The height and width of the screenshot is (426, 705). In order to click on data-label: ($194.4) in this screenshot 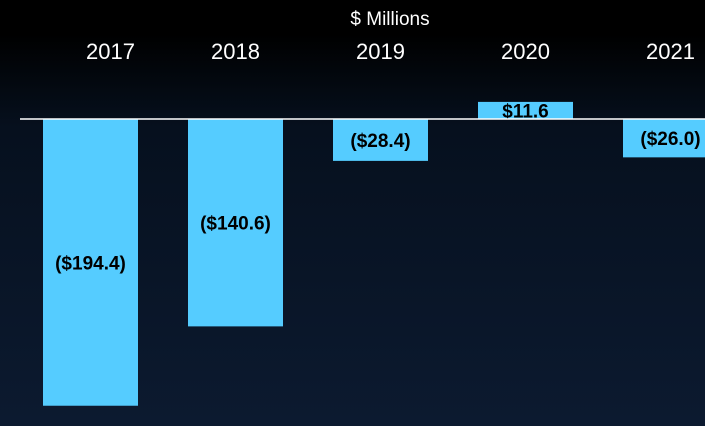, I will do `click(90, 263)`.